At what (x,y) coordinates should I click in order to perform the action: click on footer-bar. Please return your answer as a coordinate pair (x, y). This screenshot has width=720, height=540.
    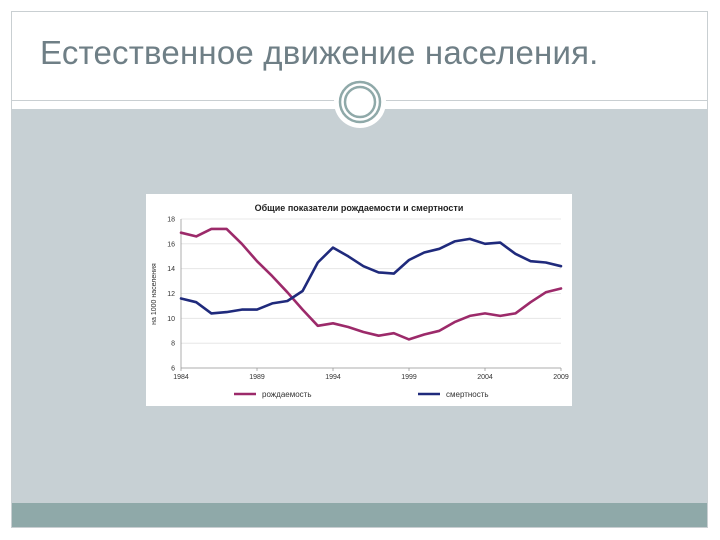
    Looking at the image, I should click on (359, 515).